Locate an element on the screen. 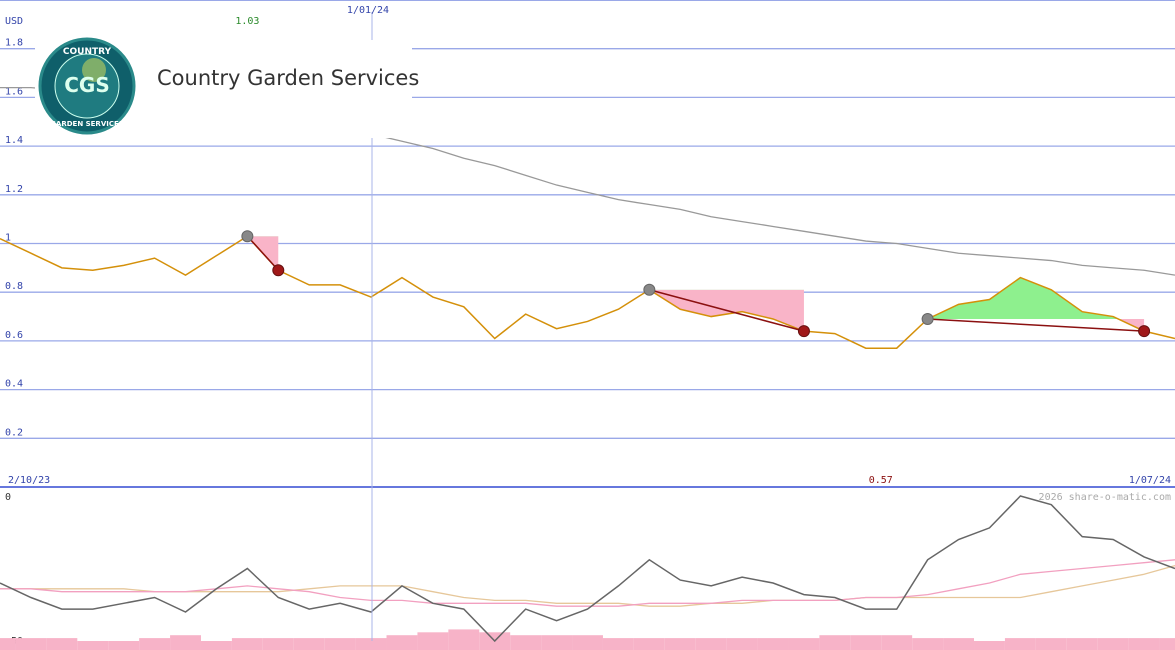 This screenshot has width=1175, height=650. y-tick-label: 0.6 is located at coordinates (14, 335).